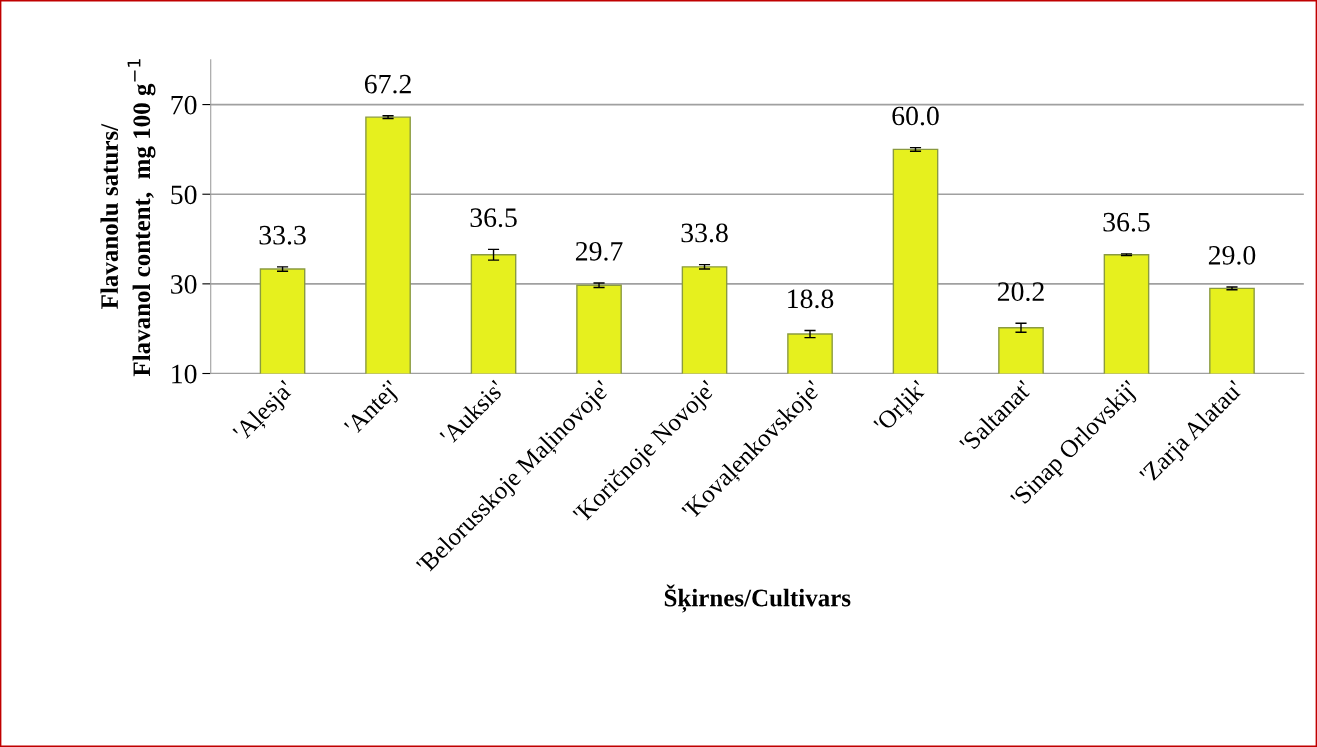  Describe the element at coordinates (387, 84) in the screenshot. I see `data-label: 67.2` at that location.